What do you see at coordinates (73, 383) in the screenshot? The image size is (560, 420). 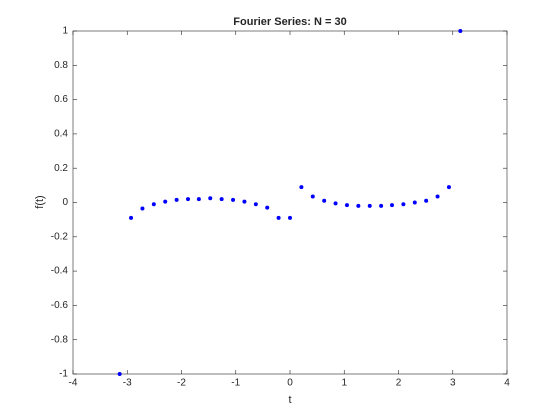 I see `x-tick-label: -4` at bounding box center [73, 383].